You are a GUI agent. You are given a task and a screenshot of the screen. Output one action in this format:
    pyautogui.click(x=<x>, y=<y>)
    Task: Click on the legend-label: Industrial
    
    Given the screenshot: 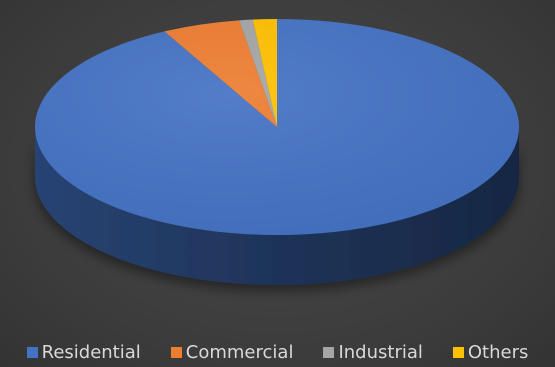 What is the action you would take?
    pyautogui.click(x=380, y=352)
    